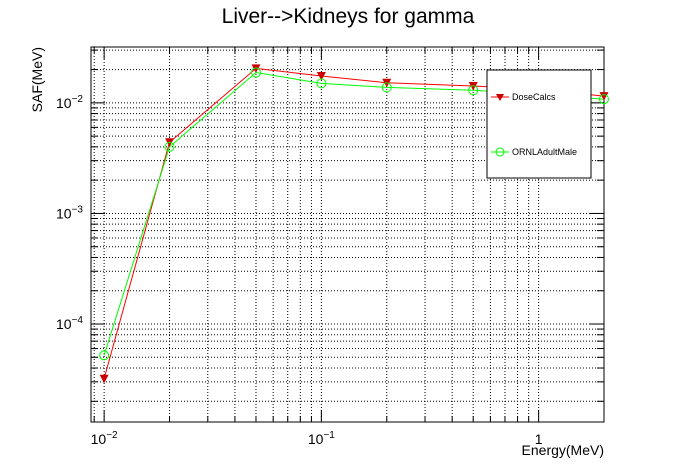 This screenshot has width=696, height=472. Describe the element at coordinates (534, 97) in the screenshot. I see `legend-label-dosecalcs: DoseCalcs` at that location.